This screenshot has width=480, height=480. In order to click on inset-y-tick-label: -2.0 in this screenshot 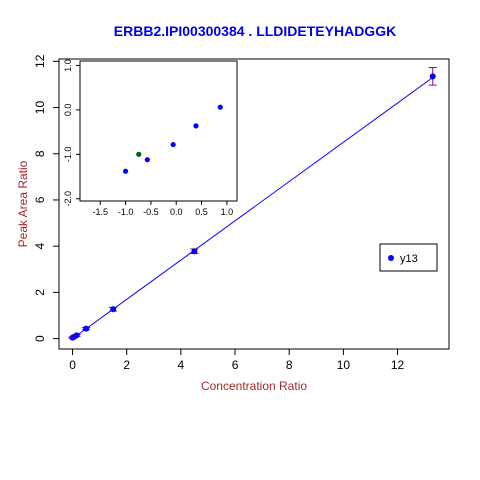, I will do `click(68, 199)`.